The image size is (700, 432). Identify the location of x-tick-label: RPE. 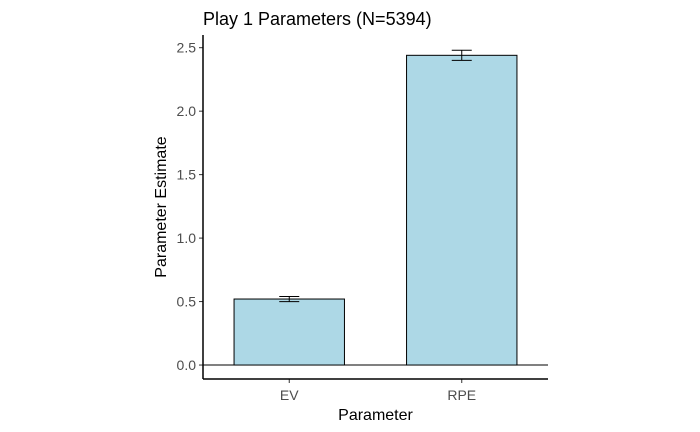
(461, 395).